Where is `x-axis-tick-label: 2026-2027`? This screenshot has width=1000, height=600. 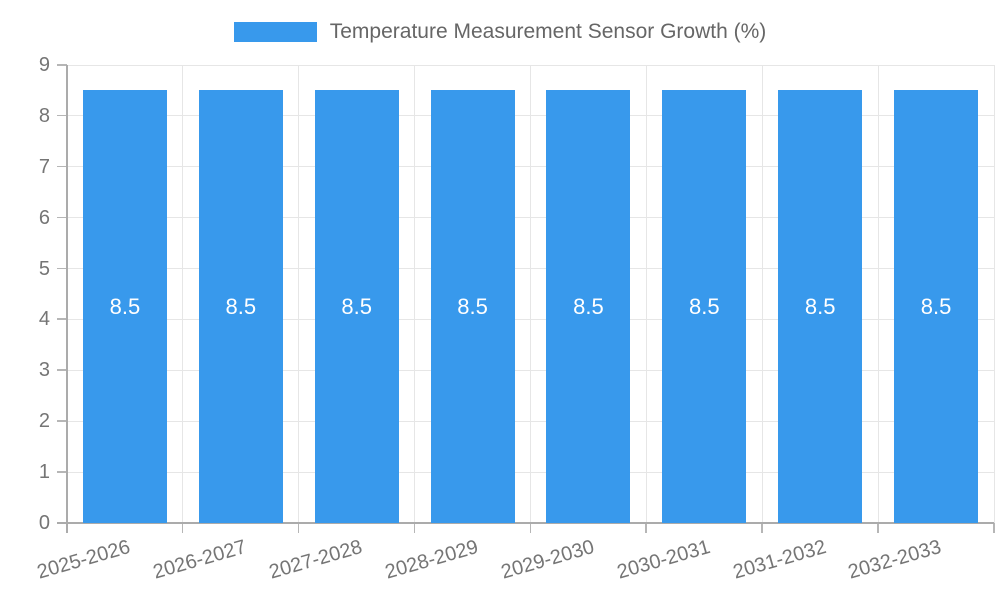
x-axis-tick-label: 2026-2027 is located at coordinates (199, 560).